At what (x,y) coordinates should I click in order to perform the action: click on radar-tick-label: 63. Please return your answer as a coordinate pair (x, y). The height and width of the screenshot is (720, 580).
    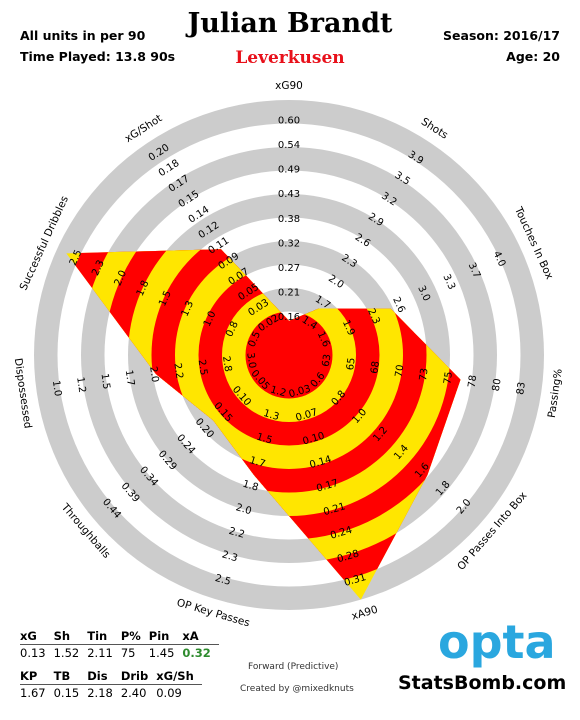
    Looking at the image, I should click on (327, 360).